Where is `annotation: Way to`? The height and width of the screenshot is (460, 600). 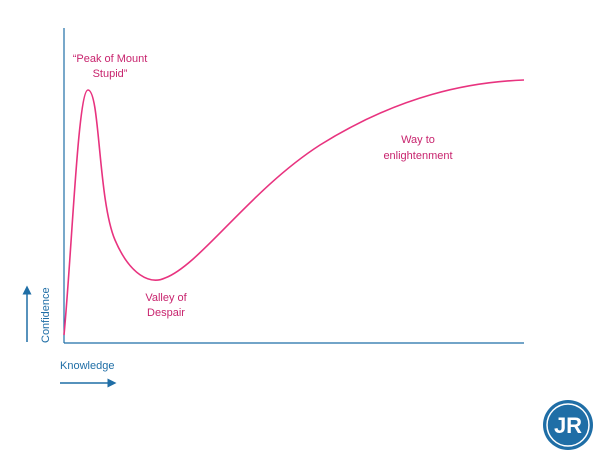
annotation: Way to is located at coordinates (418, 140).